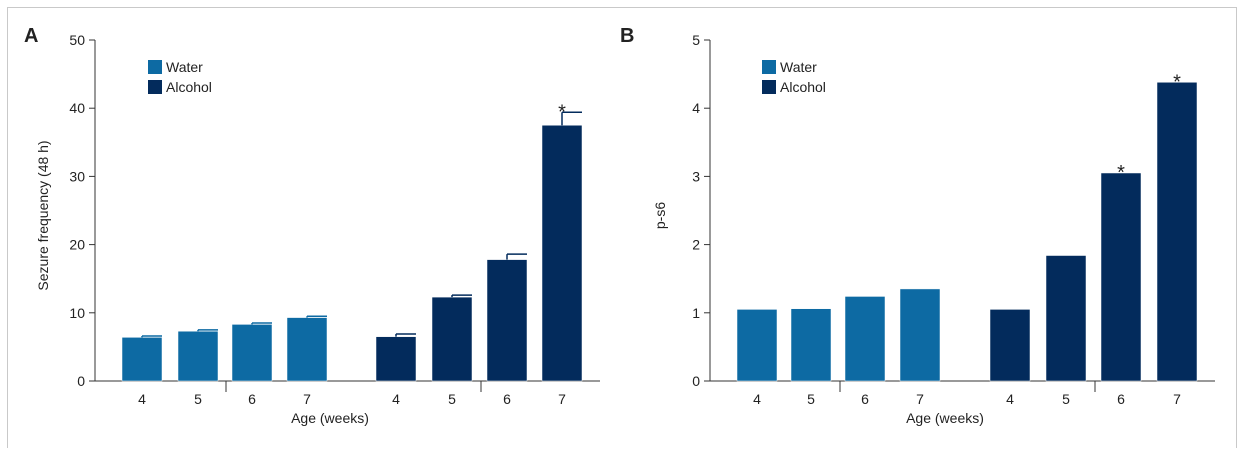 The height and width of the screenshot is (450, 1244). Describe the element at coordinates (31, 36) in the screenshot. I see `panel-letter-a: A` at that location.